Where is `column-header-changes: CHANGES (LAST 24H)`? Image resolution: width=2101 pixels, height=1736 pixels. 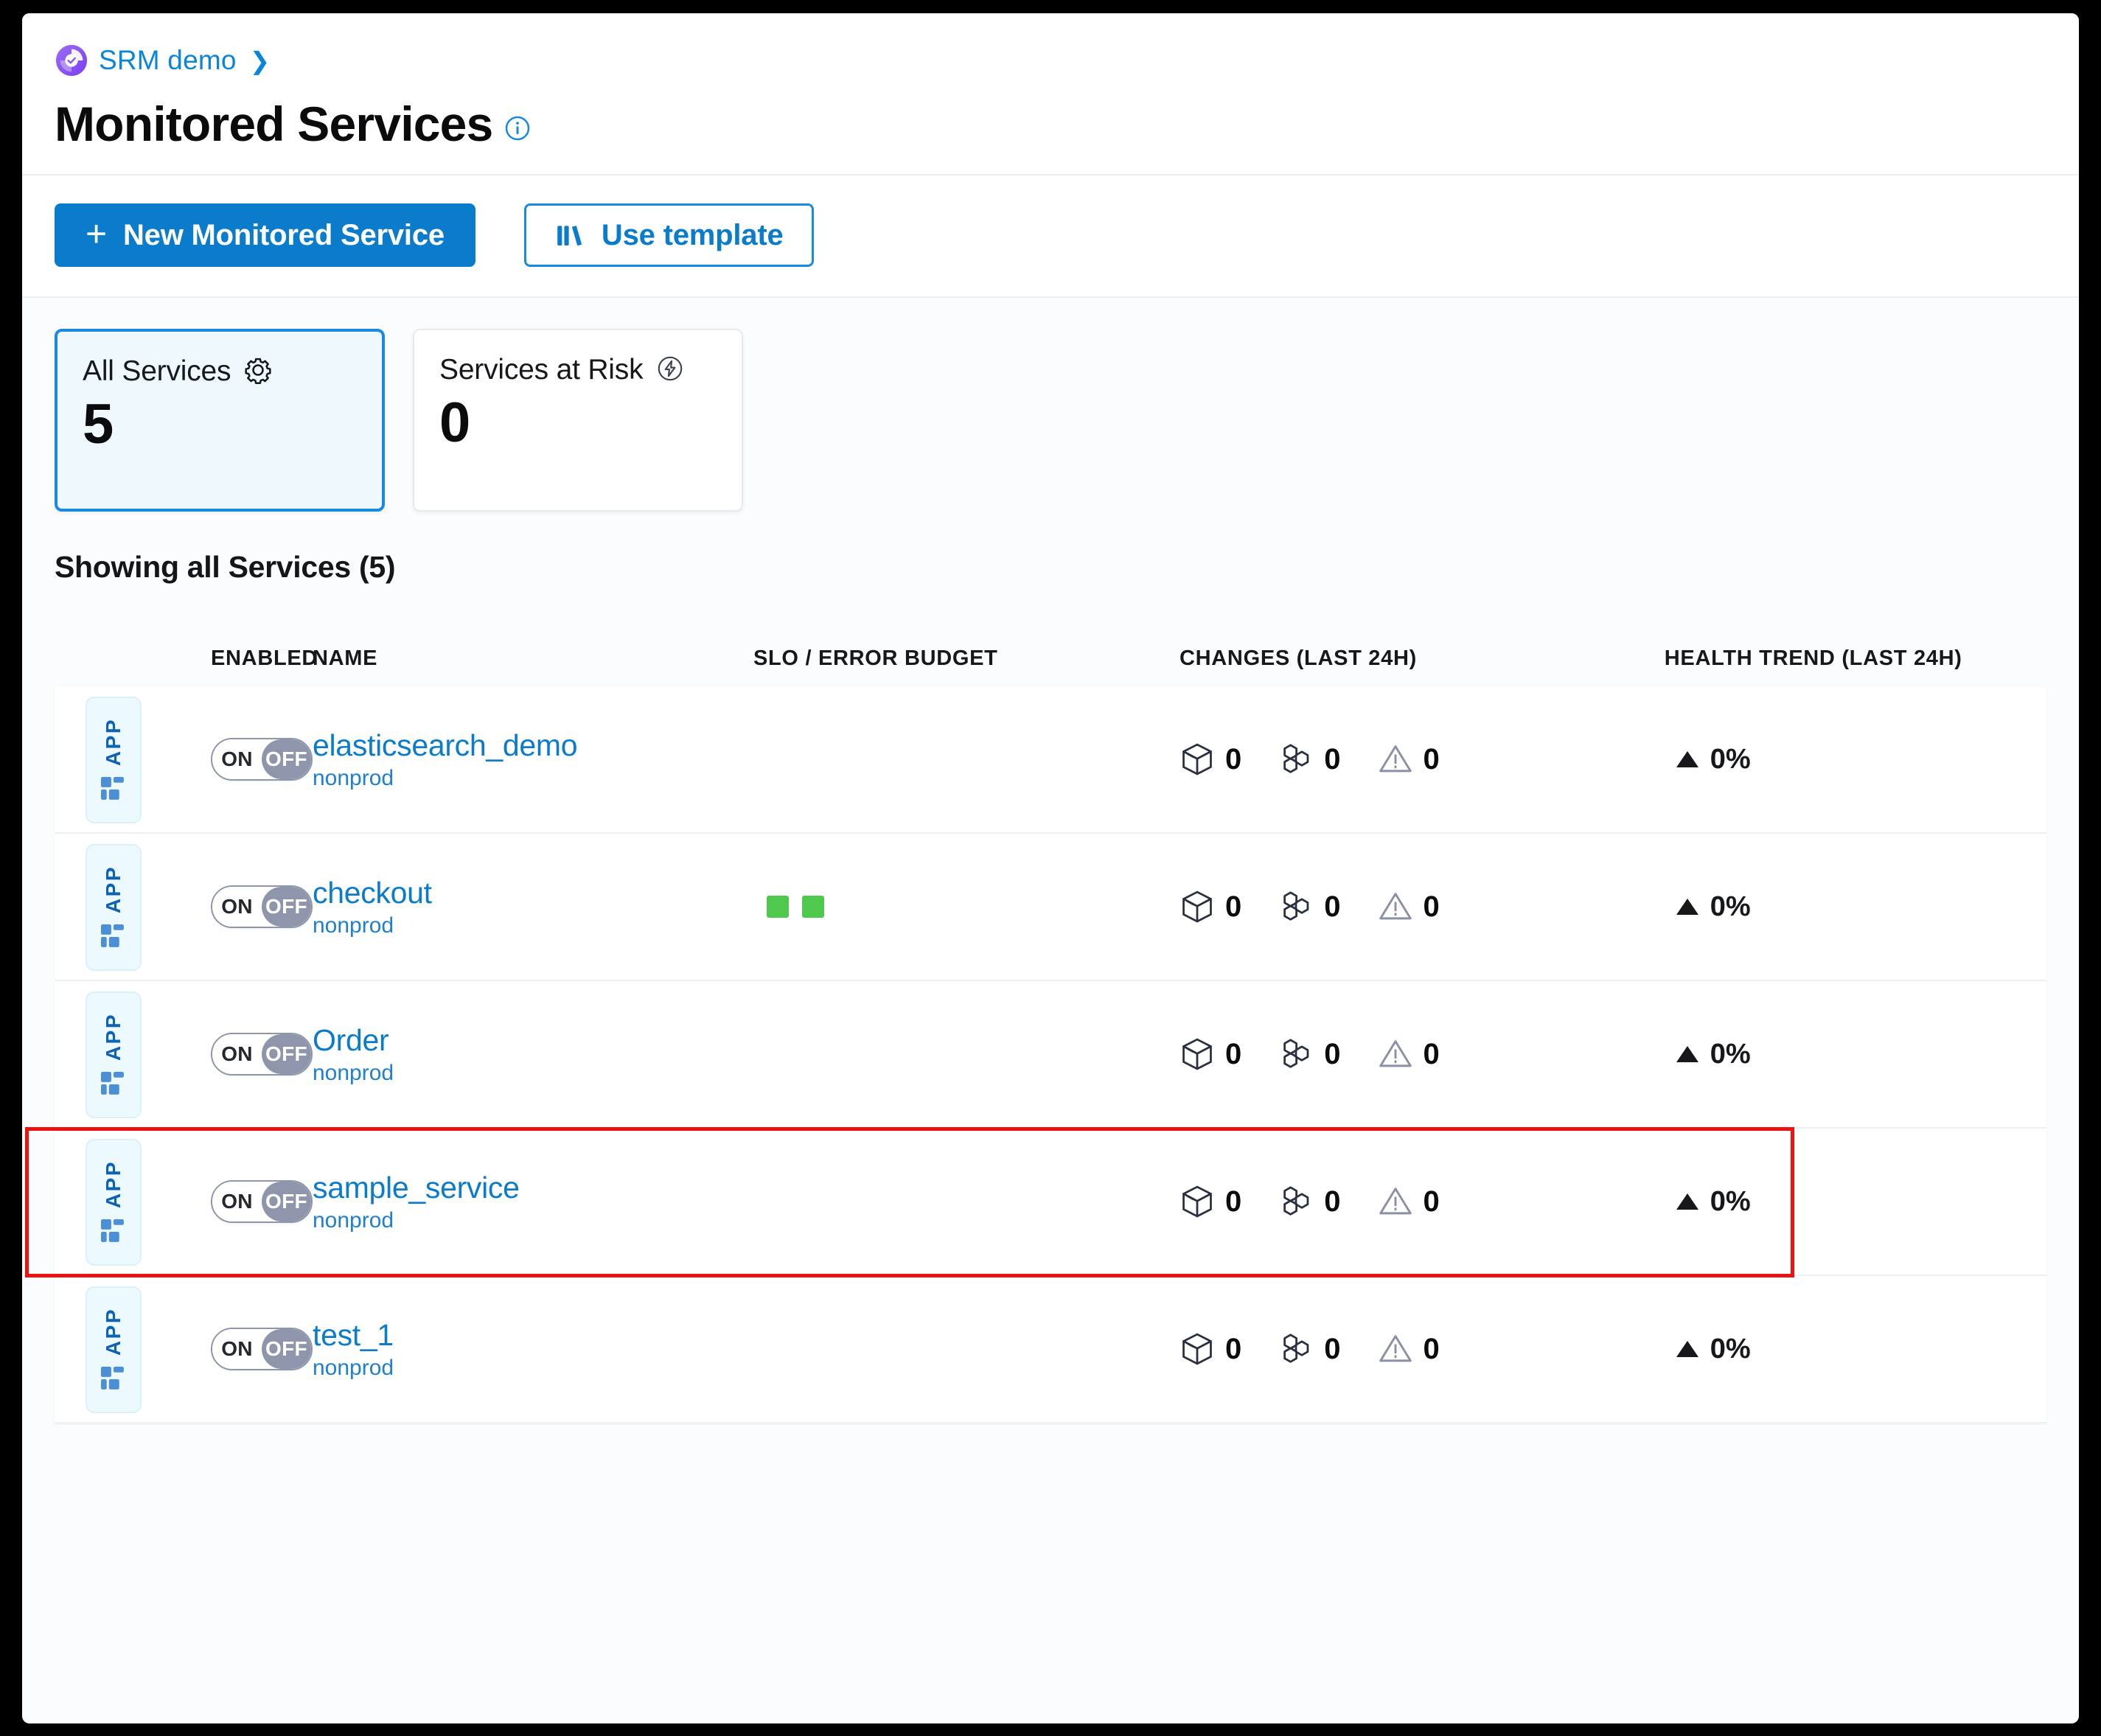
column-header-changes: CHANGES (LAST 24H) is located at coordinates (1298, 658).